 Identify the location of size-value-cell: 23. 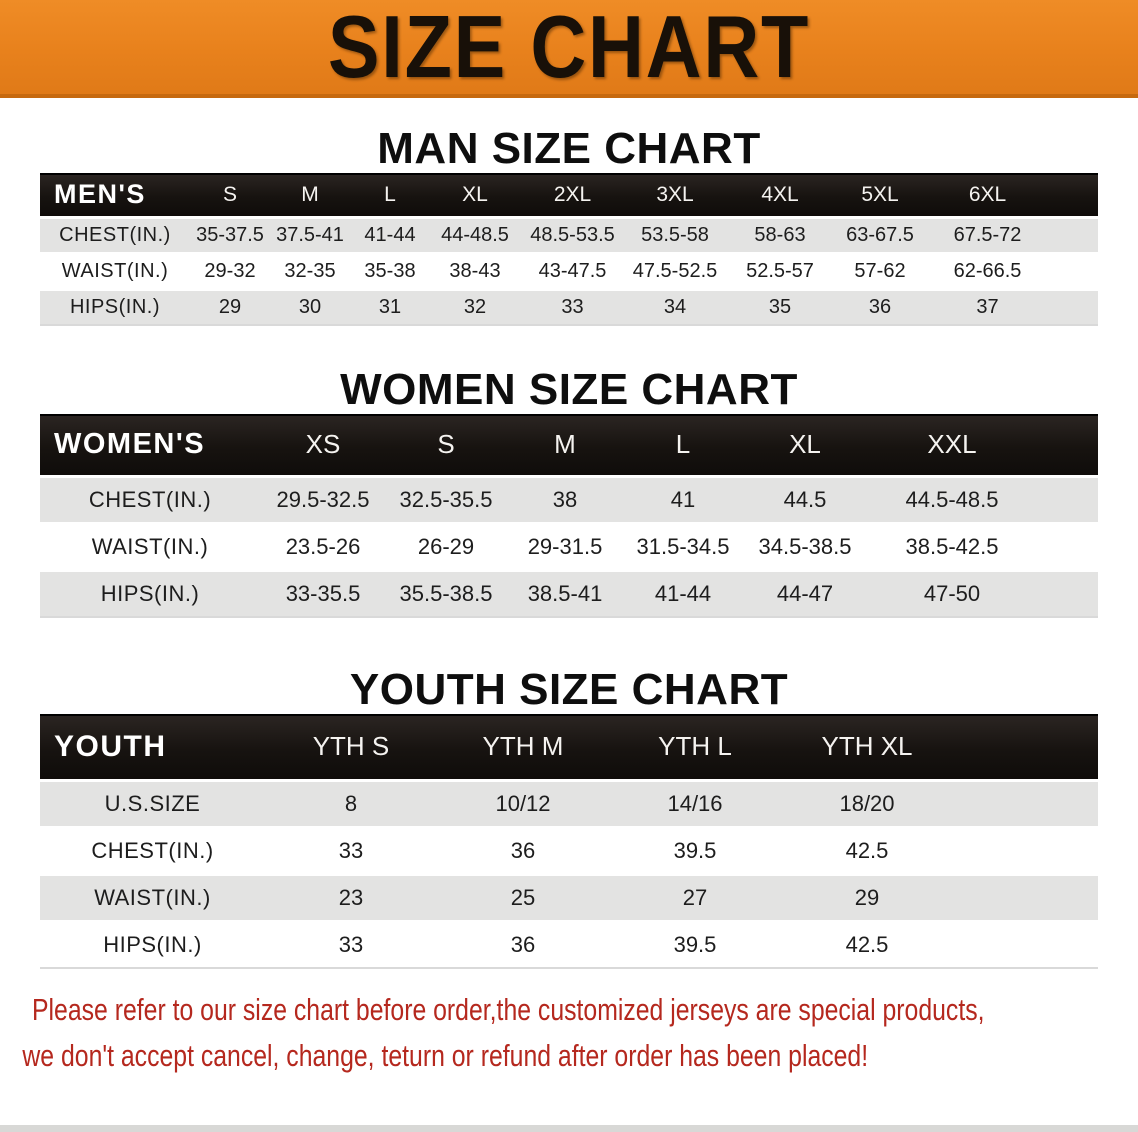
(351, 899).